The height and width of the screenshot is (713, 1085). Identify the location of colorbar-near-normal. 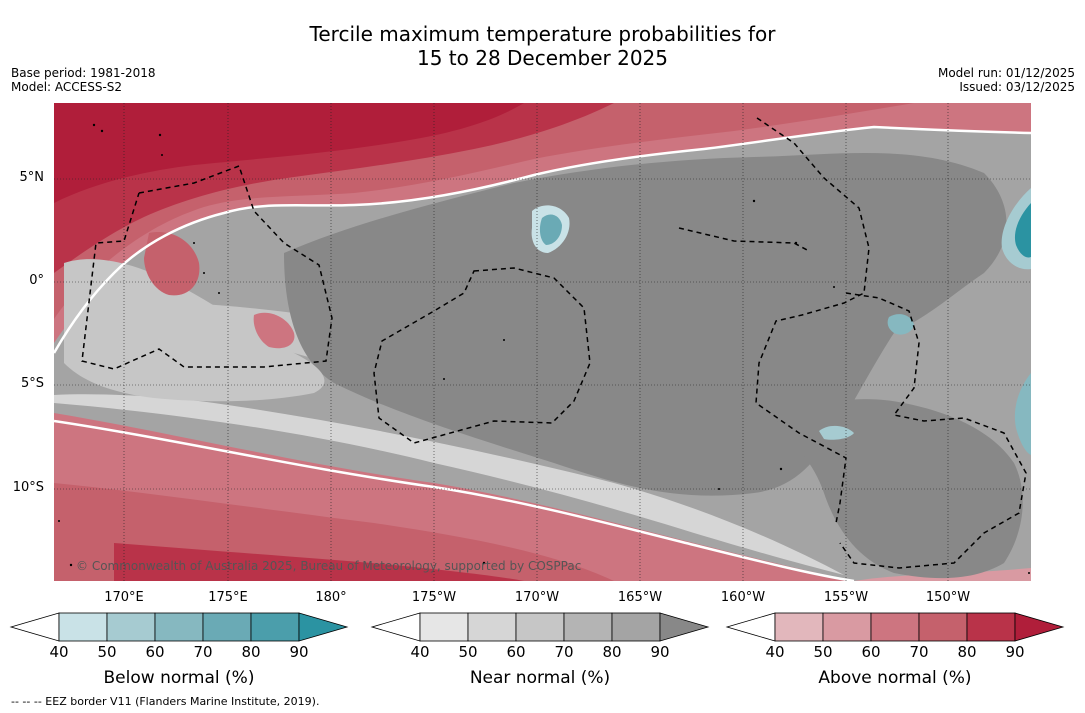
(540, 627).